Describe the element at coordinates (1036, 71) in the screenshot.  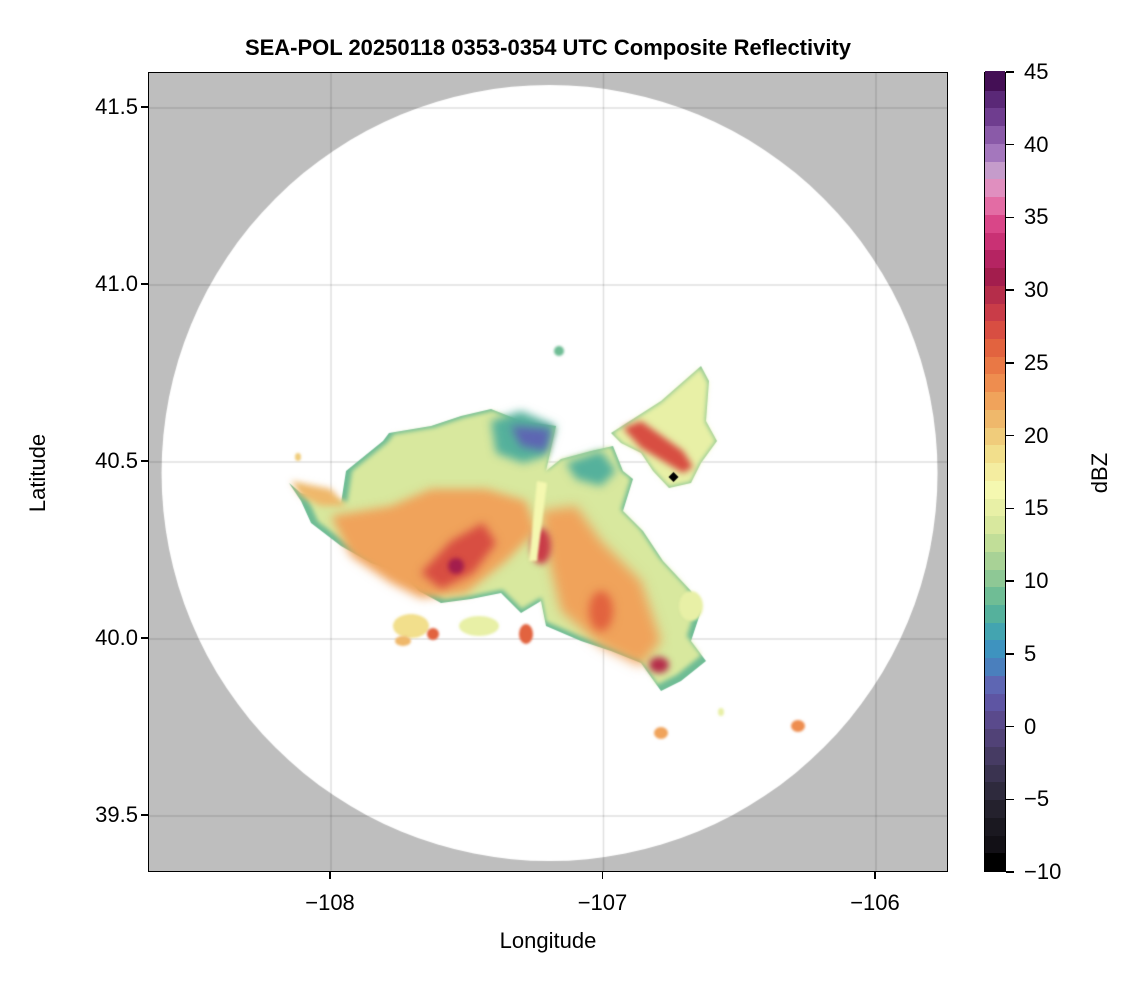
I see `colorbar-tick-label: 45` at that location.